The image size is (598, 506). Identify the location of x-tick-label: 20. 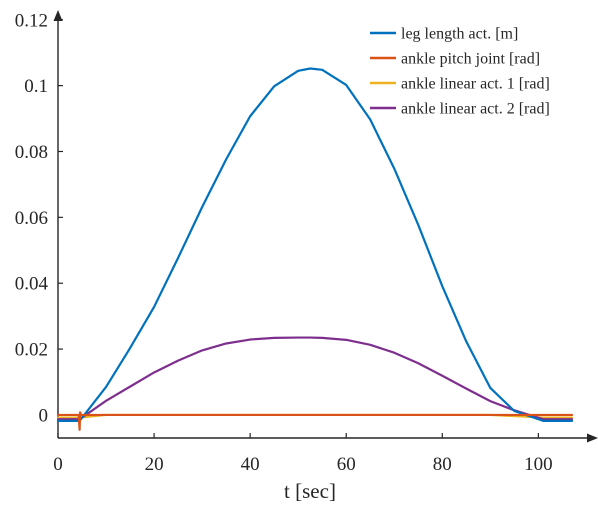
(154, 464).